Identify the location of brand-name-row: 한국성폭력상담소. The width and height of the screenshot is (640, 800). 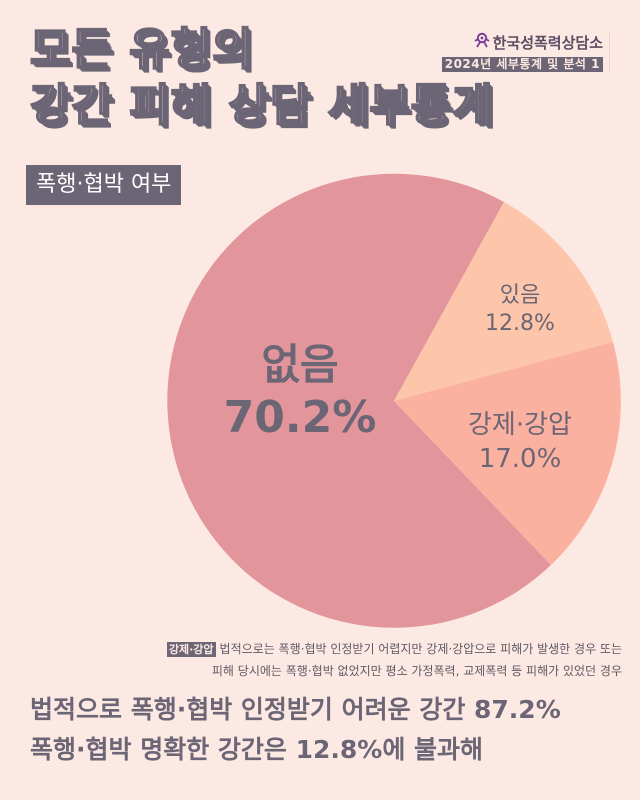
(522, 42).